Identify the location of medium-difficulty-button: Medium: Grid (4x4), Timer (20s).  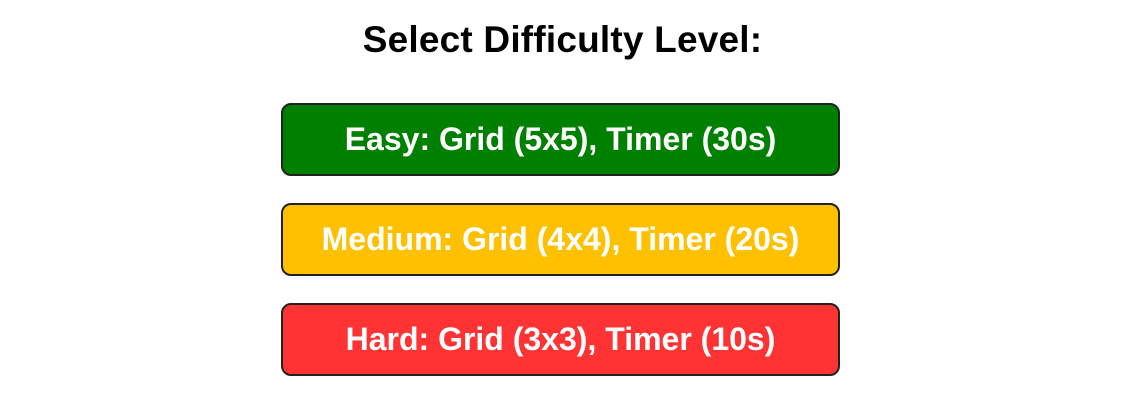
(560, 239).